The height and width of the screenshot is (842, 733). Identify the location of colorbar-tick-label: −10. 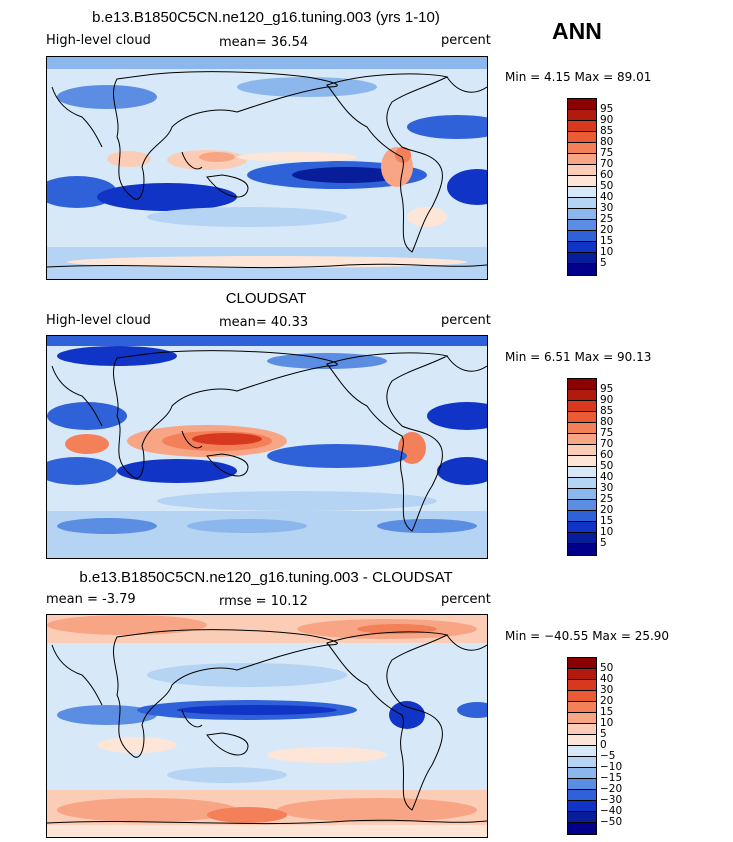
(611, 767).